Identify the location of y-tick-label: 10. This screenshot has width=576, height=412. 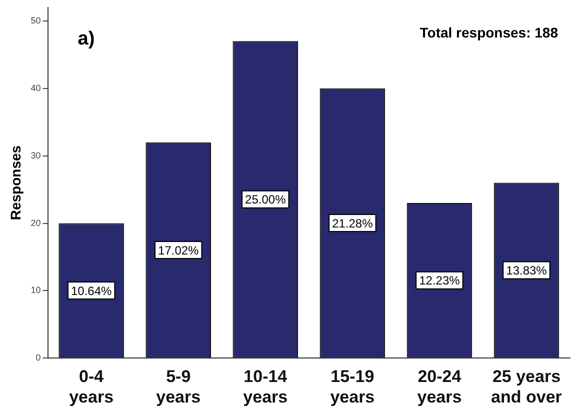
(35, 290).